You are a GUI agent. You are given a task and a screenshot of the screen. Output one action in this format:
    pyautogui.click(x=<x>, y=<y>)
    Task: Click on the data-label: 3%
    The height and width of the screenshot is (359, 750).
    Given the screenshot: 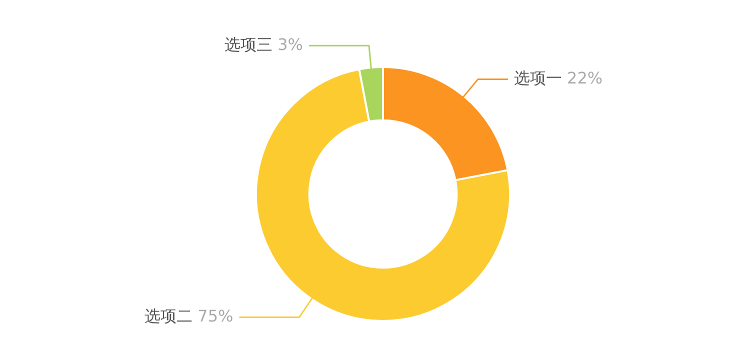 What is the action you would take?
    pyautogui.click(x=287, y=44)
    